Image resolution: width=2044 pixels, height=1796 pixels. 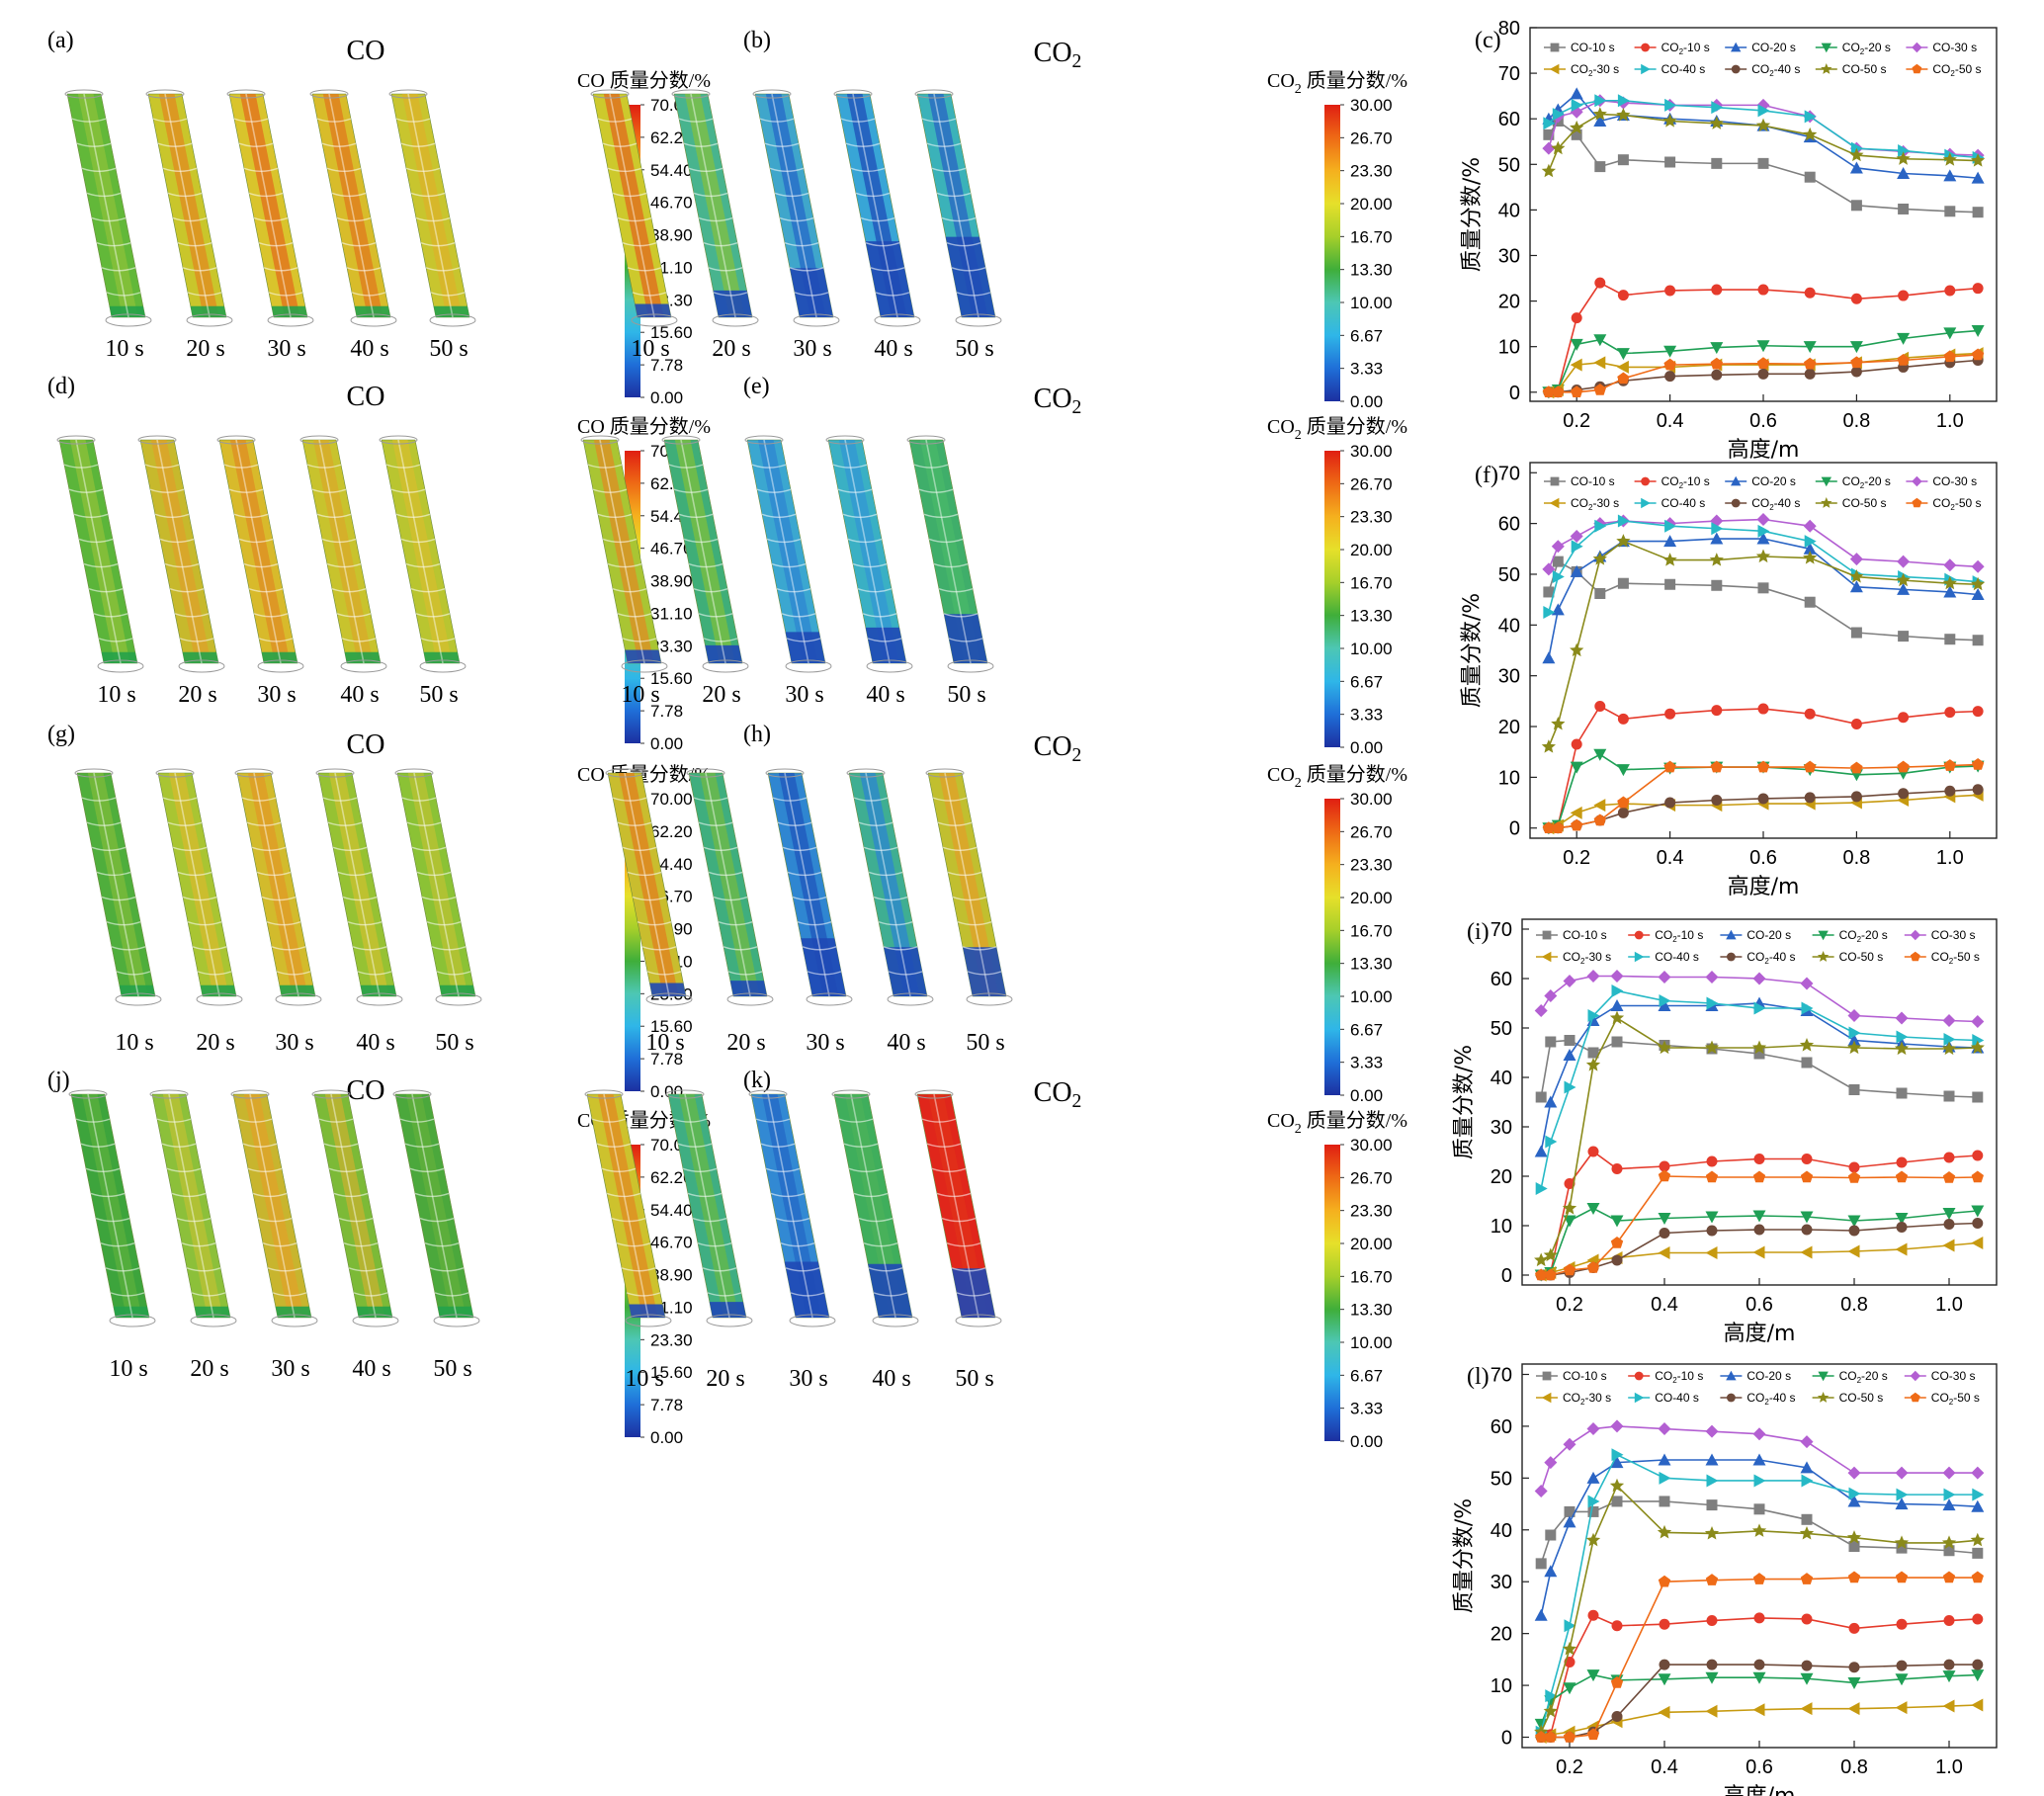 What do you see at coordinates (1371, 451) in the screenshot?
I see `colorbar-tick-label: 30.00` at bounding box center [1371, 451].